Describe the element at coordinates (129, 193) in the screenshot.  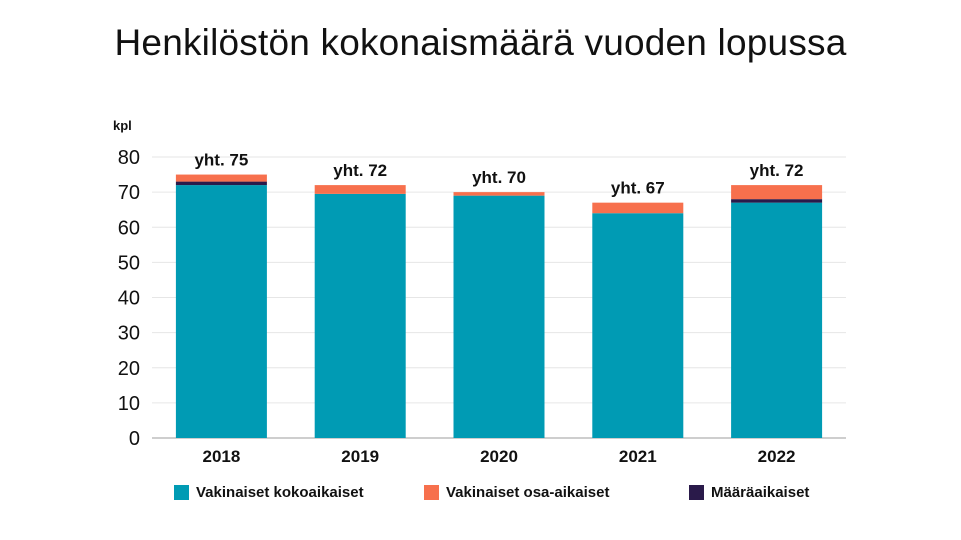
I see `y-tick-label-70: 70` at that location.